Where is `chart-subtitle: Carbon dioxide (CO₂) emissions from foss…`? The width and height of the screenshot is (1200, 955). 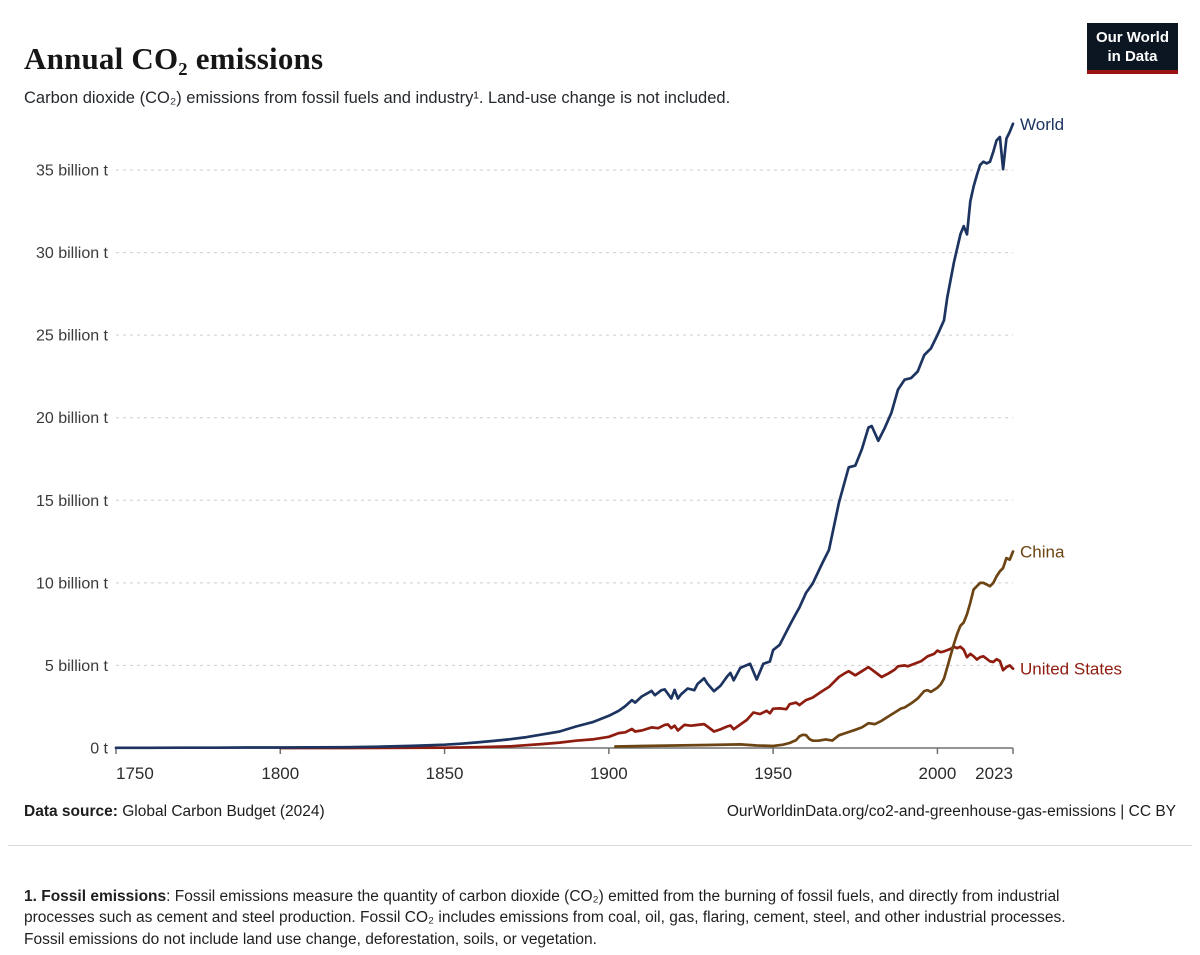
chart-subtitle: Carbon dioxide (CO₂) emissions from foss… is located at coordinates (377, 97).